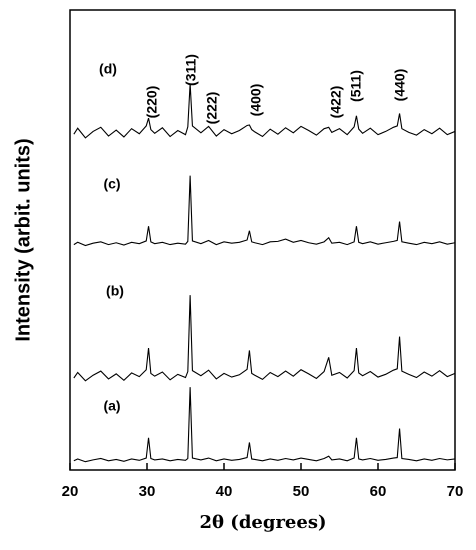 Image resolution: width=476 pixels, height=550 pixels. I want to click on peak-label: (422), so click(336, 102).